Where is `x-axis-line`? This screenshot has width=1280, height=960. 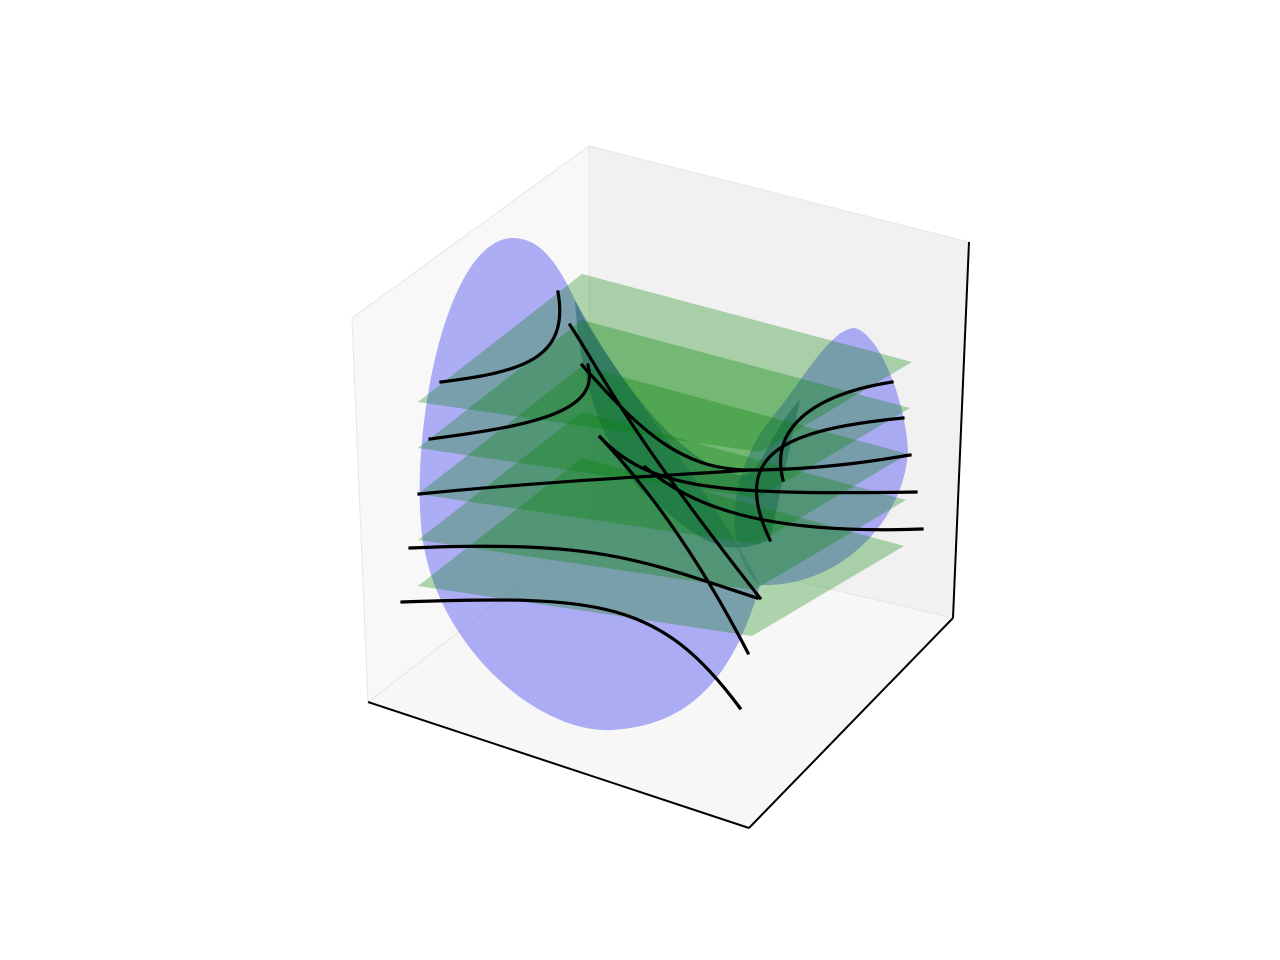
x-axis-line is located at coordinates (558, 765).